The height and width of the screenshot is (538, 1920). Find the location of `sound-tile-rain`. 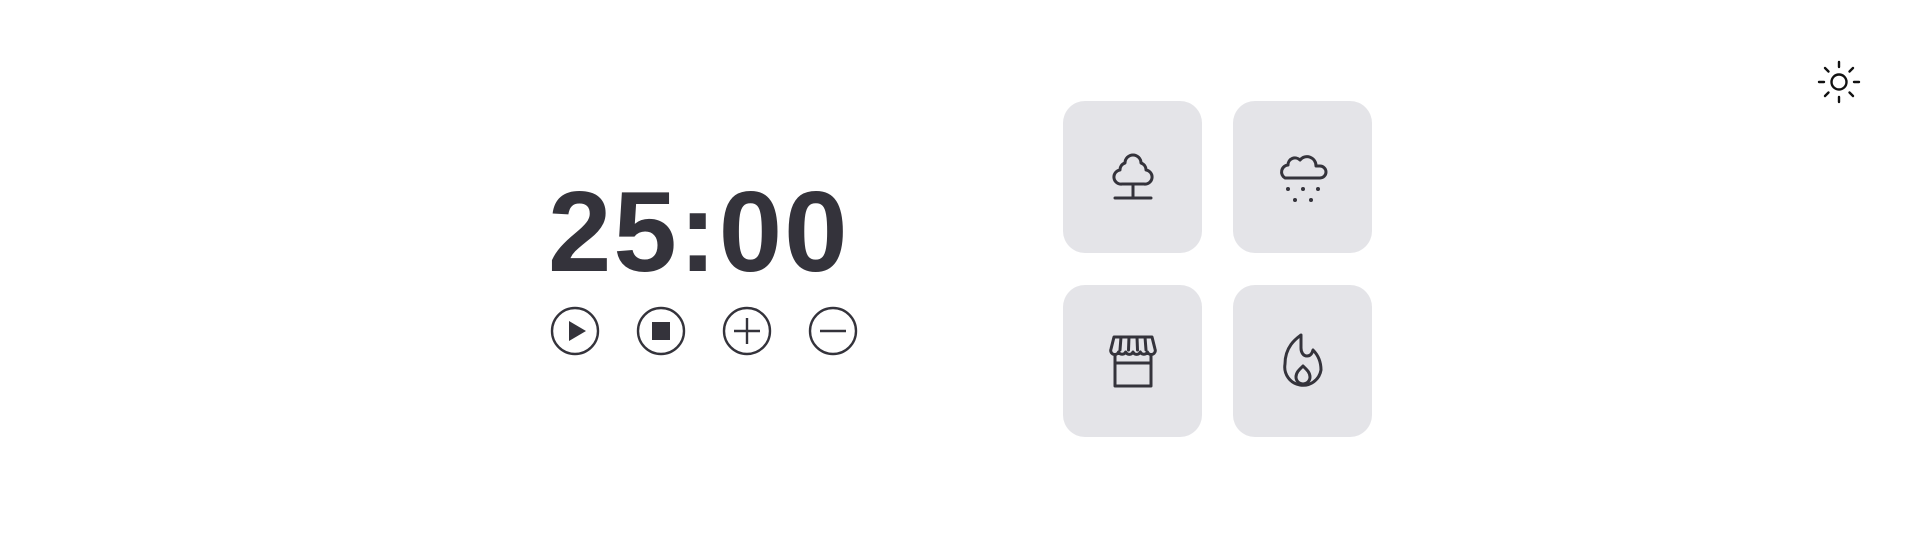

sound-tile-rain is located at coordinates (1302, 177).